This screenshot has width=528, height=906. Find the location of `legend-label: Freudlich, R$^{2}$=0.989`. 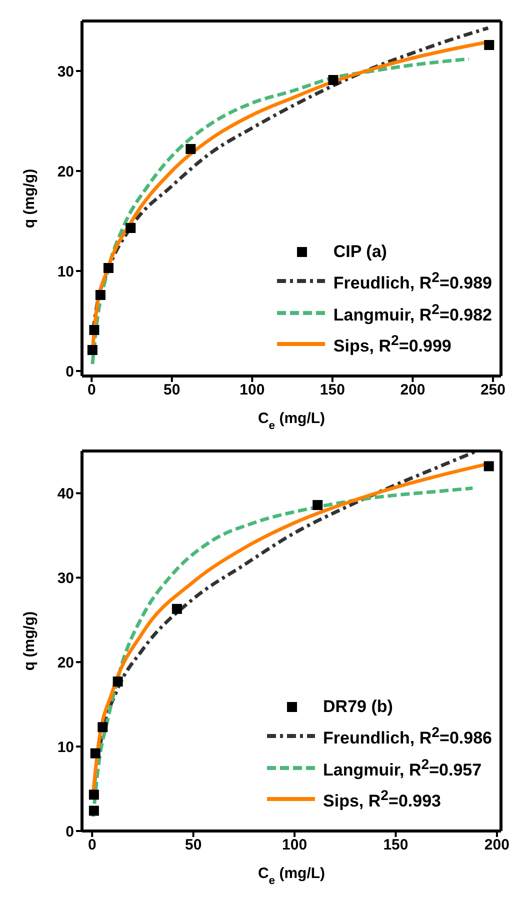

legend-label: Freudlich, R$^{2}$=0.989 is located at coordinates (412, 282).